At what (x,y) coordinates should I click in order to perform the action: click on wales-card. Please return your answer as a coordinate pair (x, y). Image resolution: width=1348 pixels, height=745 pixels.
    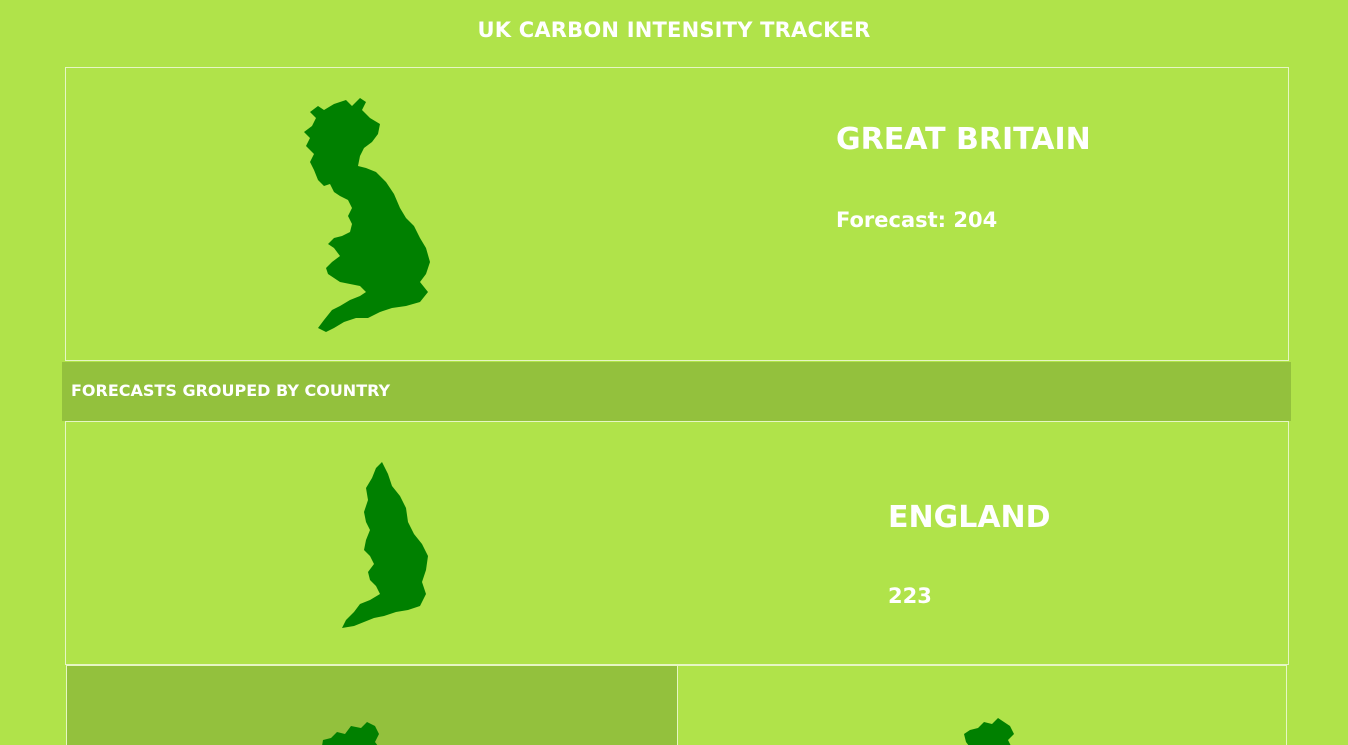
    Looking at the image, I should click on (982, 705).